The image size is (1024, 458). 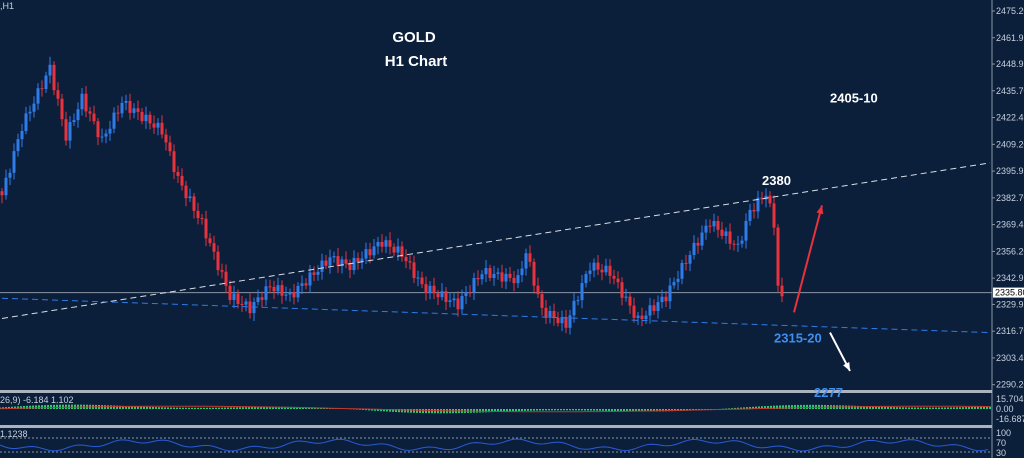 I want to click on price-target-label: 2315-20, so click(x=798, y=338).